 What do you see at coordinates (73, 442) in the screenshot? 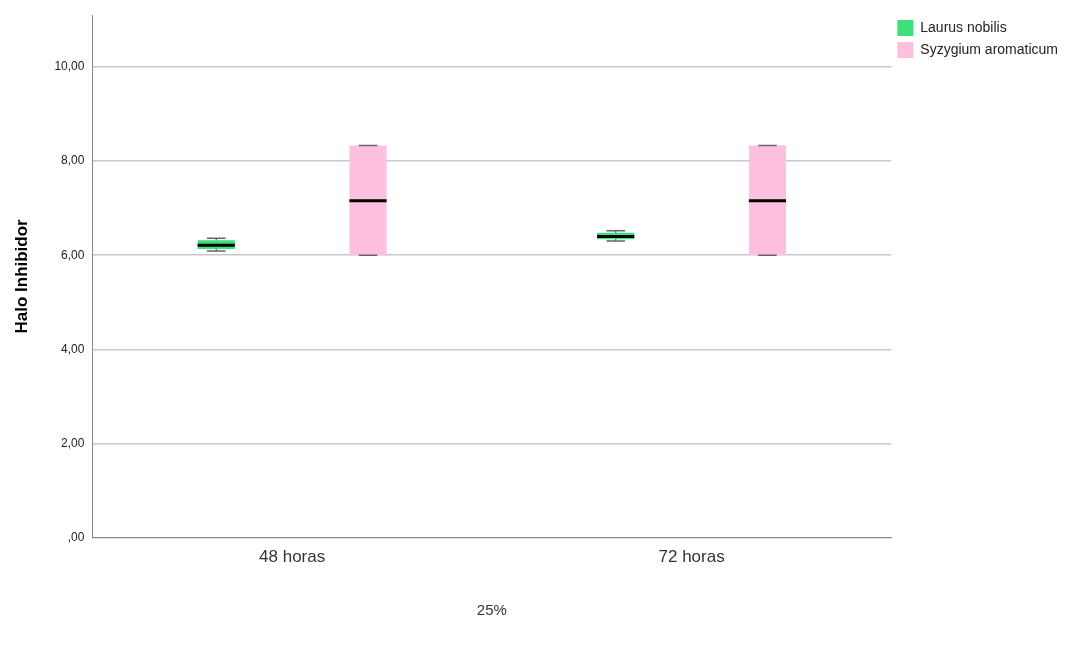
I see `y-tick-label: 2,00` at bounding box center [73, 442].